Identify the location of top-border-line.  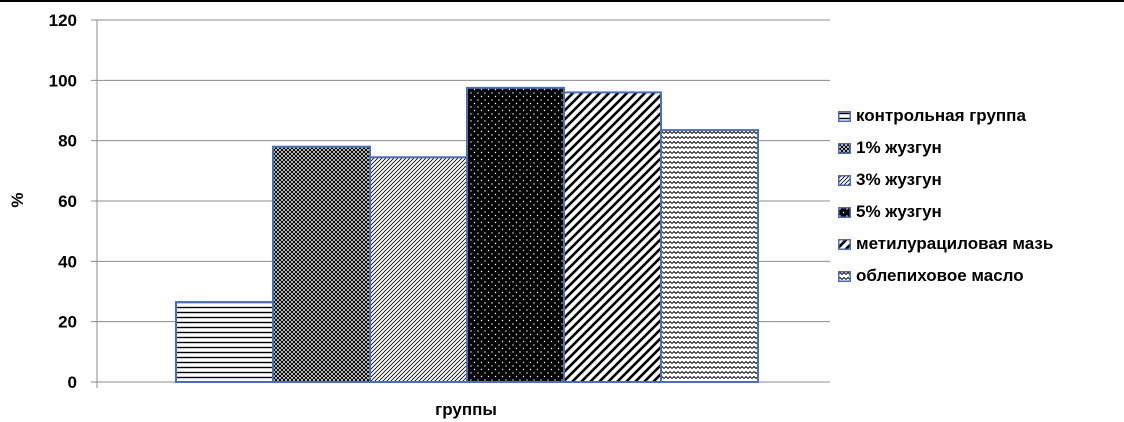
(562, 1).